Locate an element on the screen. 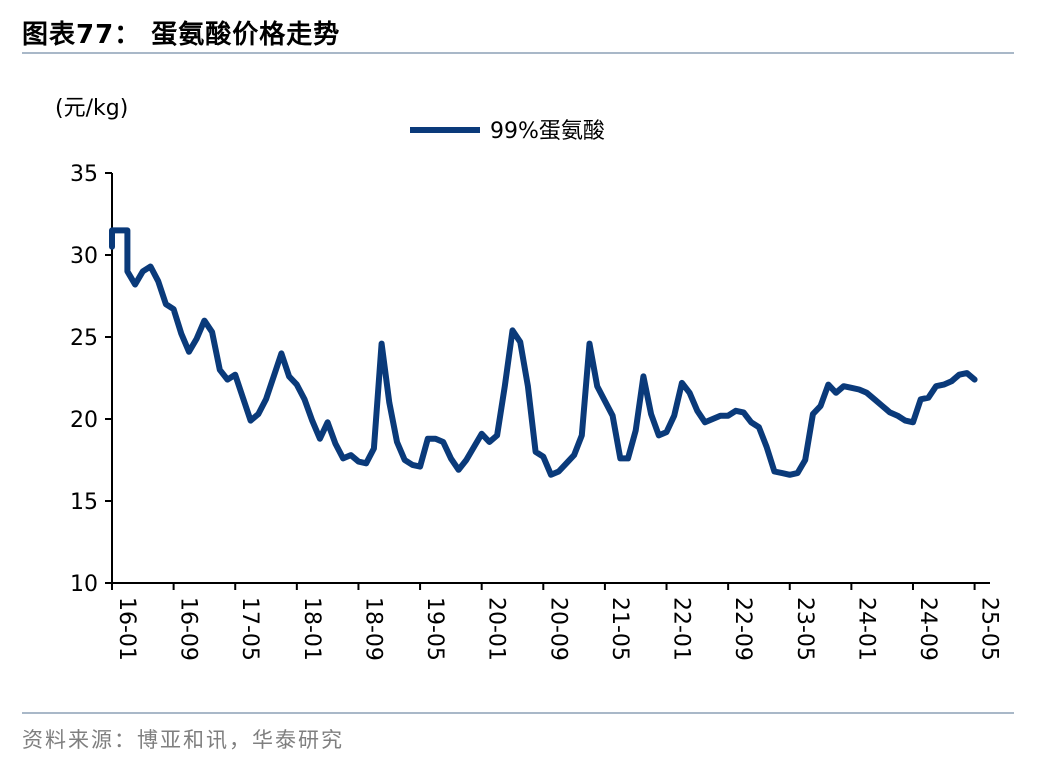  x-tick-label: 22-01 is located at coordinates (681, 629).